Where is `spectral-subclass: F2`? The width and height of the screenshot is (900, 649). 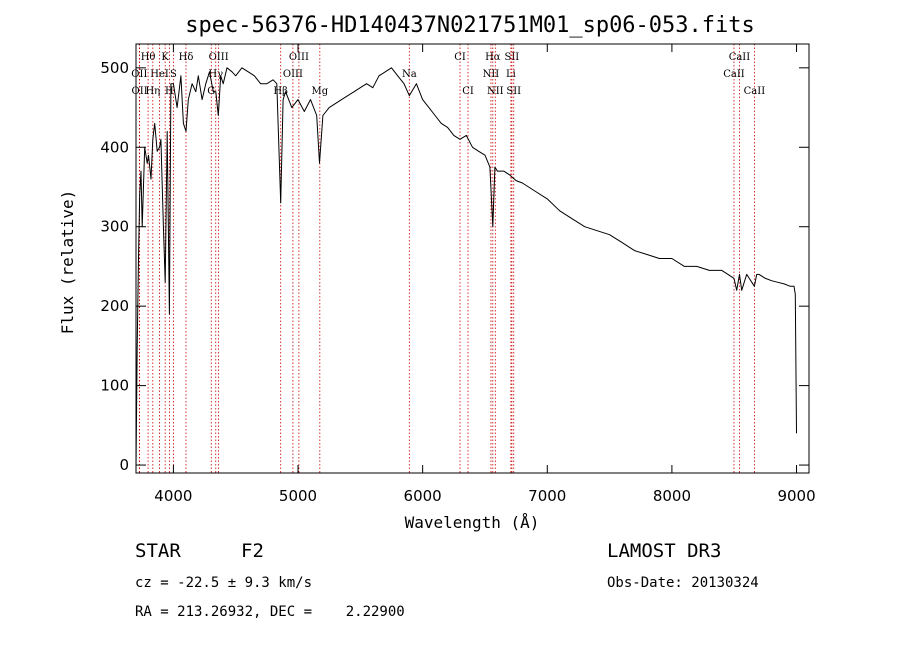 spectral-subclass: F2 is located at coordinates (252, 551).